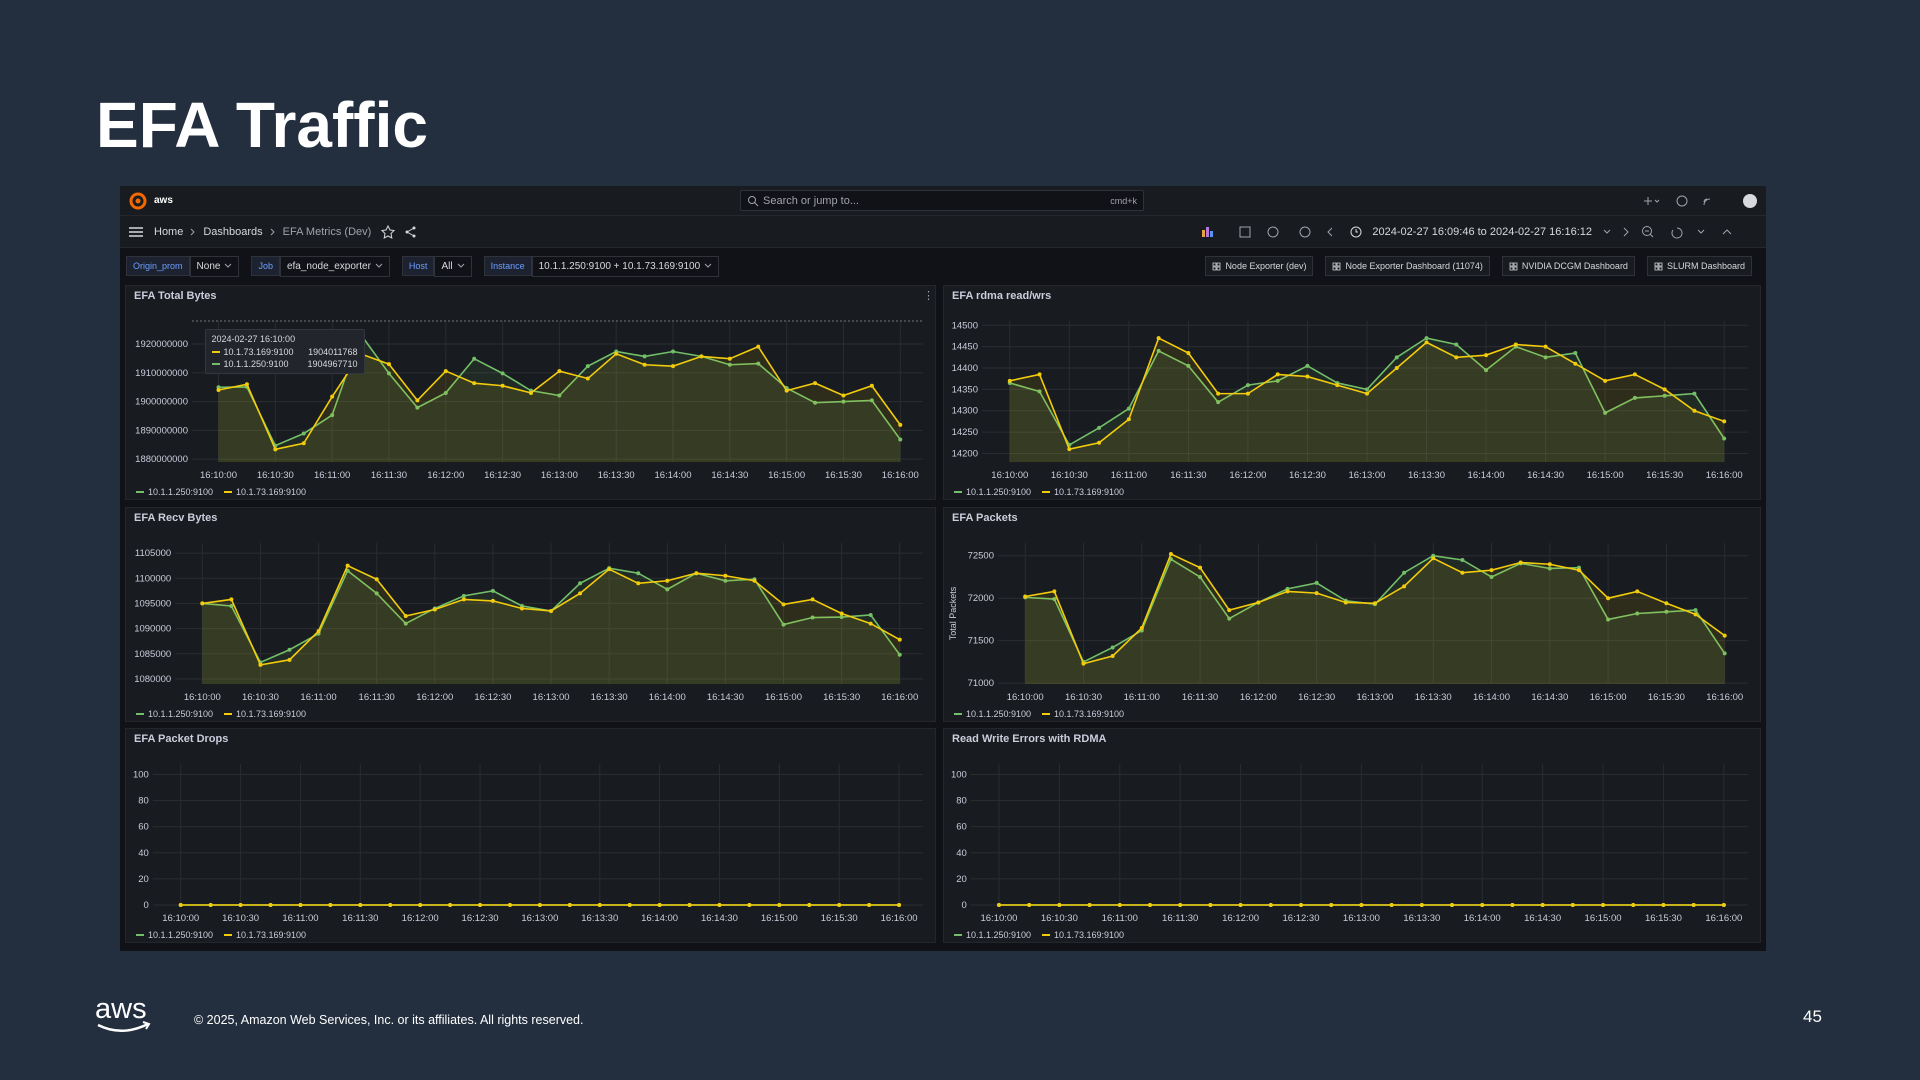  Describe the element at coordinates (480, 918) in the screenshot. I see `x-tick-label: 16:12:30` at that location.